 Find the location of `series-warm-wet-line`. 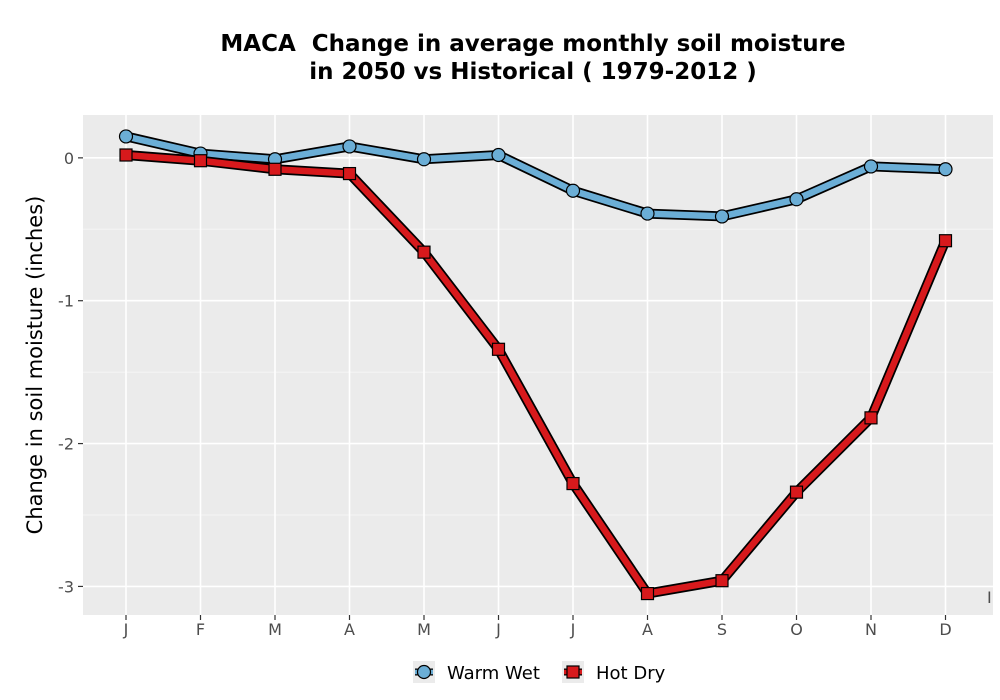

series-warm-wet-line is located at coordinates (535, 176).